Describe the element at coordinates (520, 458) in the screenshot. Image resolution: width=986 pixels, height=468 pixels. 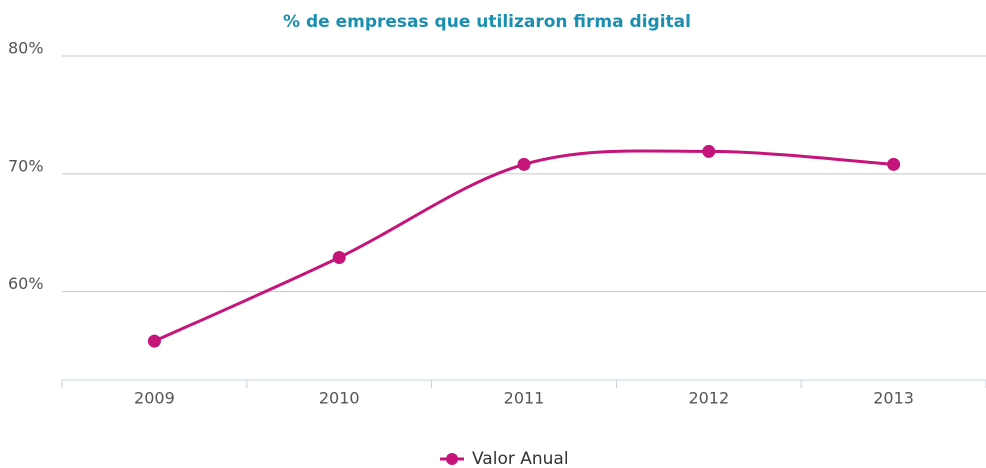
I see `legend-label: Valor Anual` at that location.